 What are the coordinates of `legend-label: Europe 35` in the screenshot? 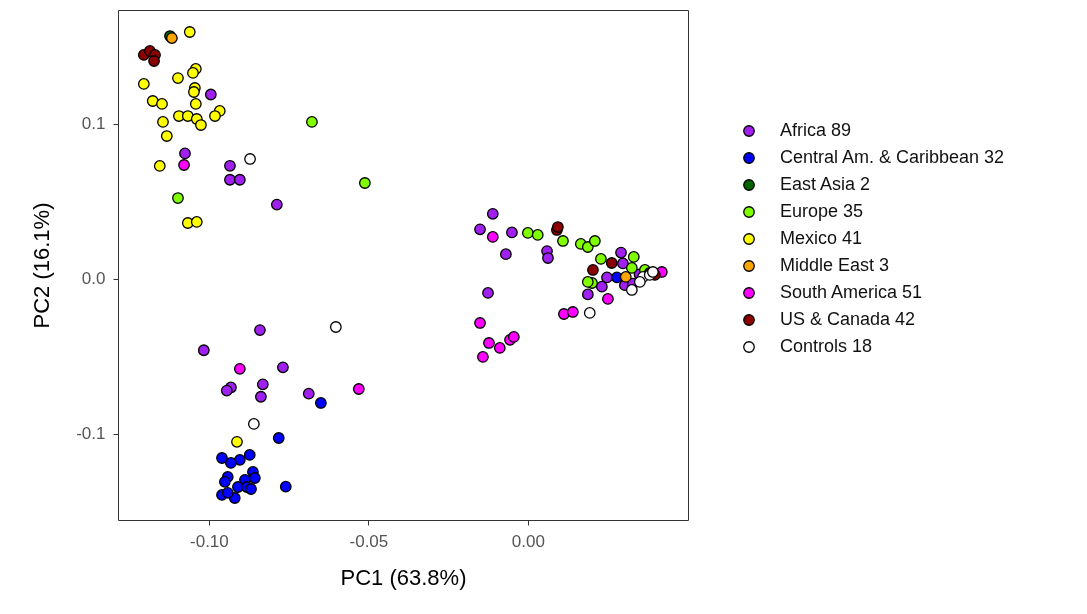 It's located at (822, 211).